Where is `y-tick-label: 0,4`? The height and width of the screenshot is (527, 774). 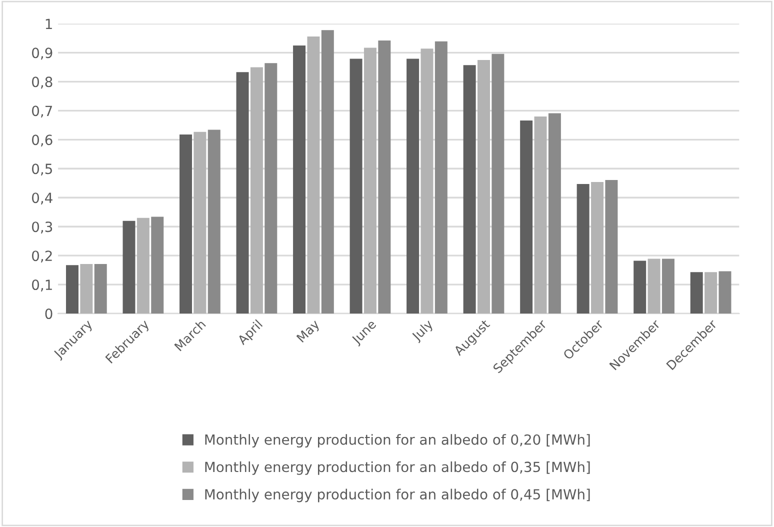
y-tick-label: 0,4 is located at coordinates (42, 198).